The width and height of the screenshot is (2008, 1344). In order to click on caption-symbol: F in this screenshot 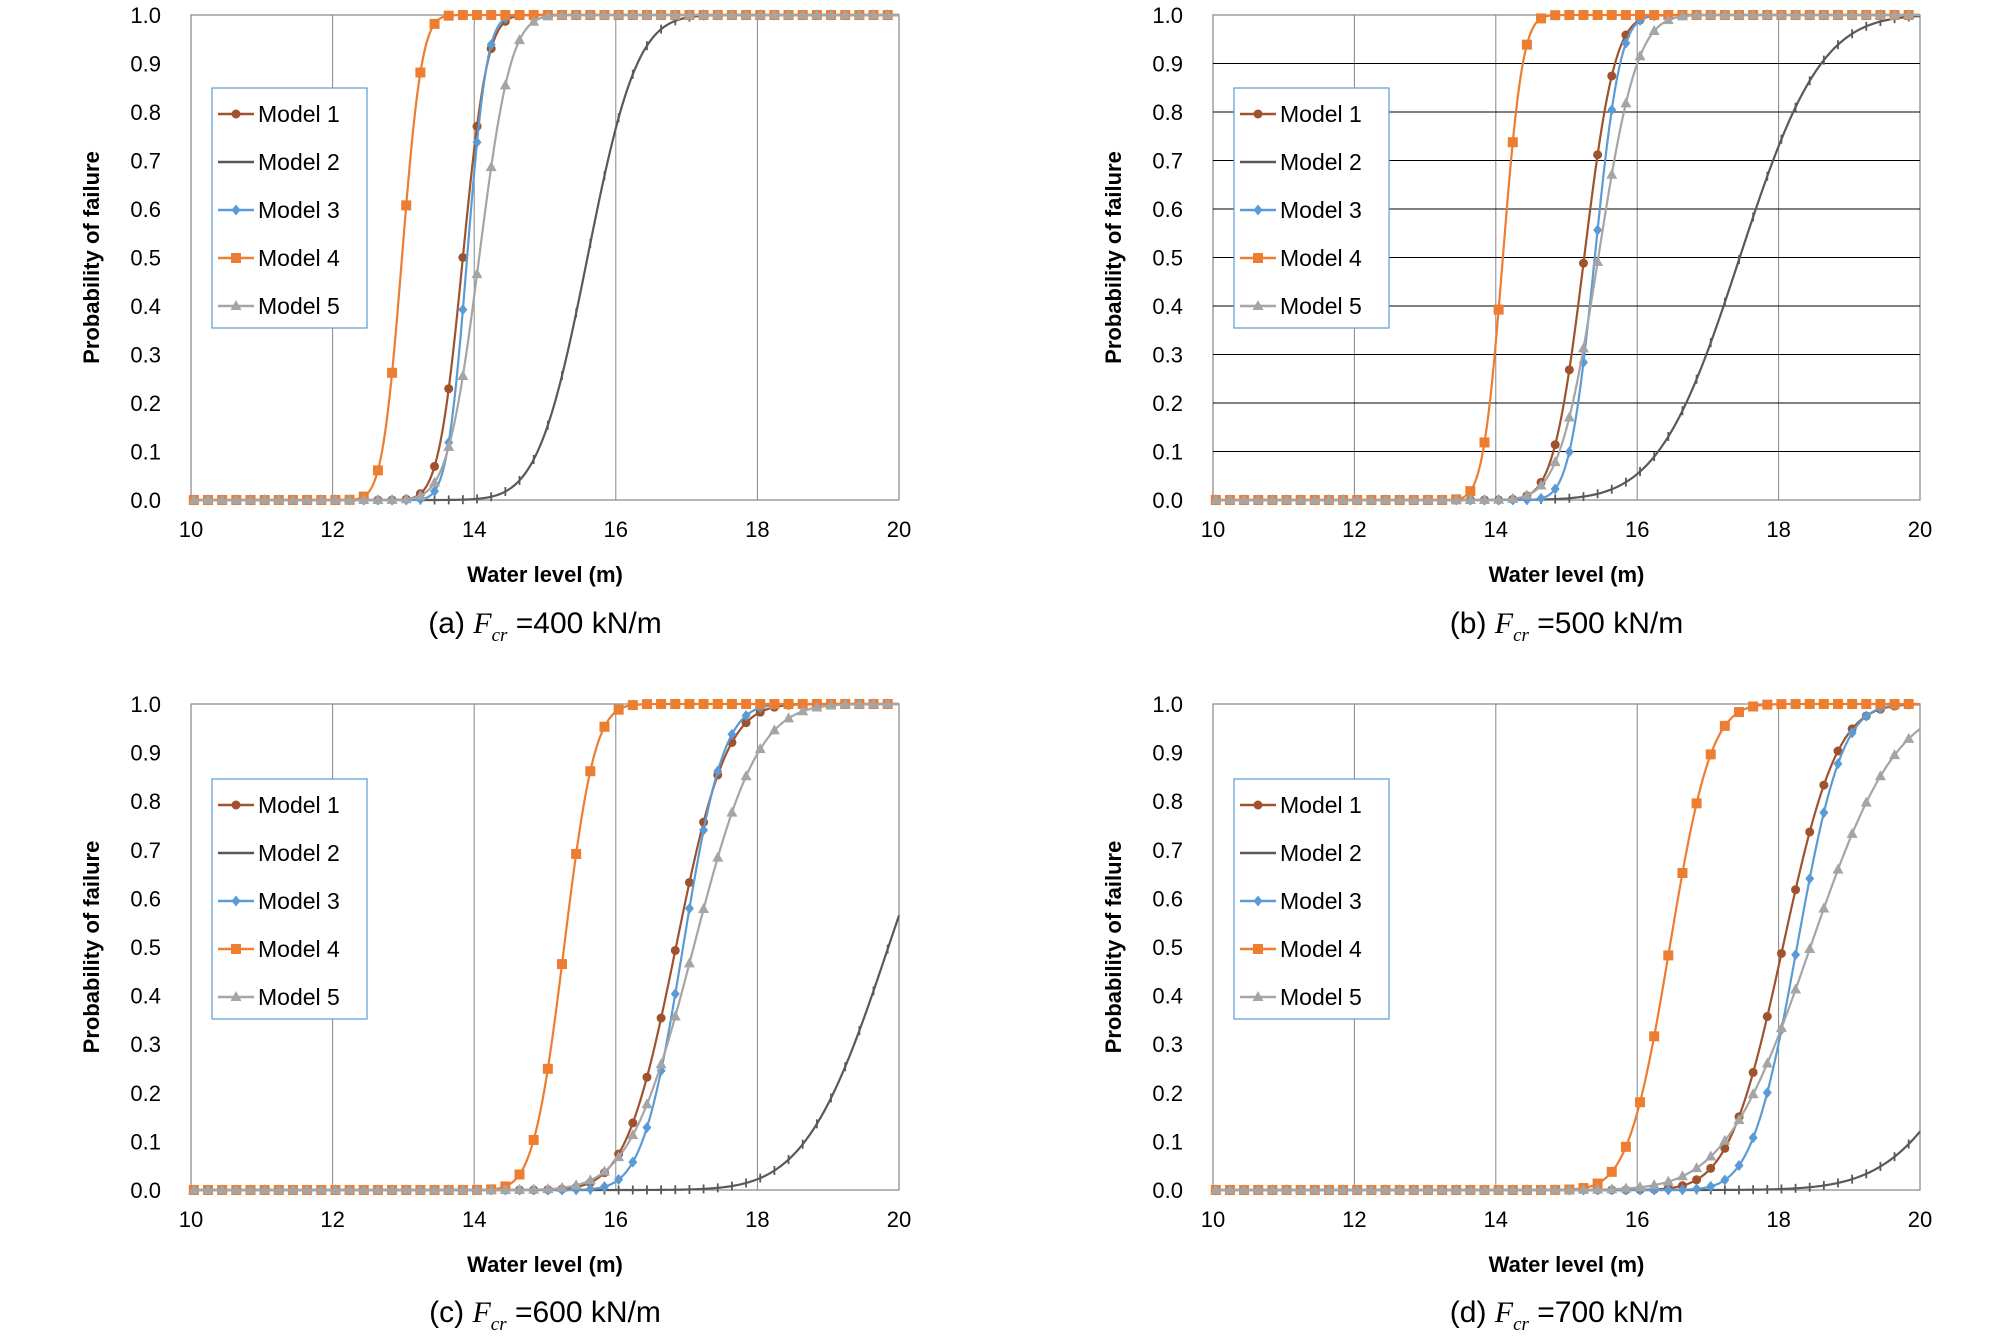, I will do `click(1504, 623)`.